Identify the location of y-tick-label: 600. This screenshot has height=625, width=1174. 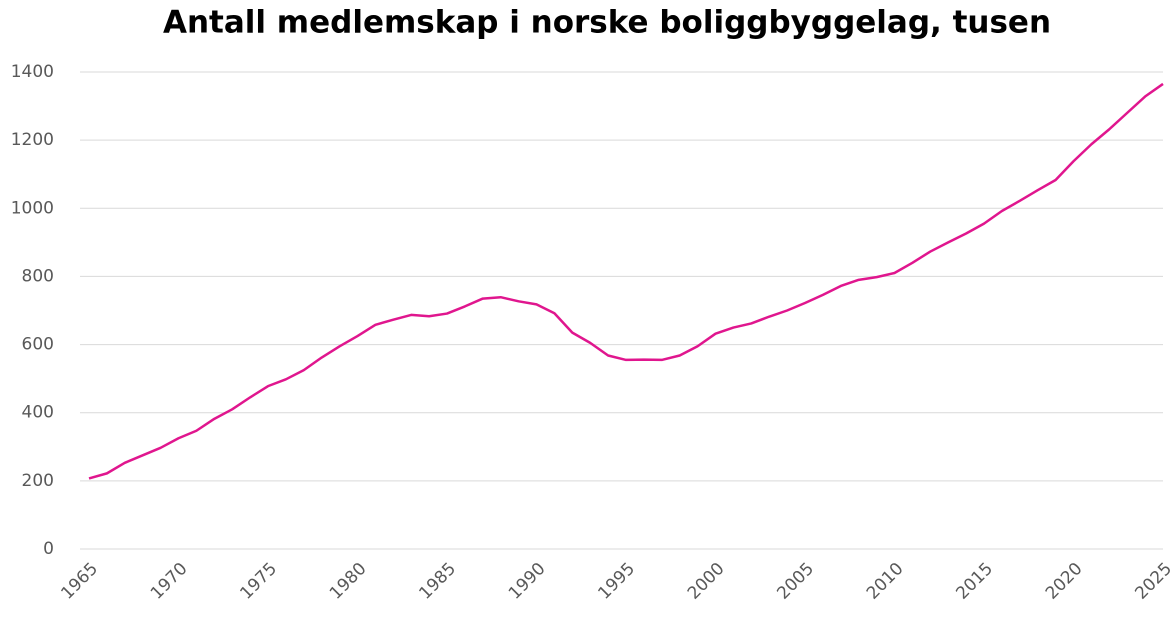
(38, 345).